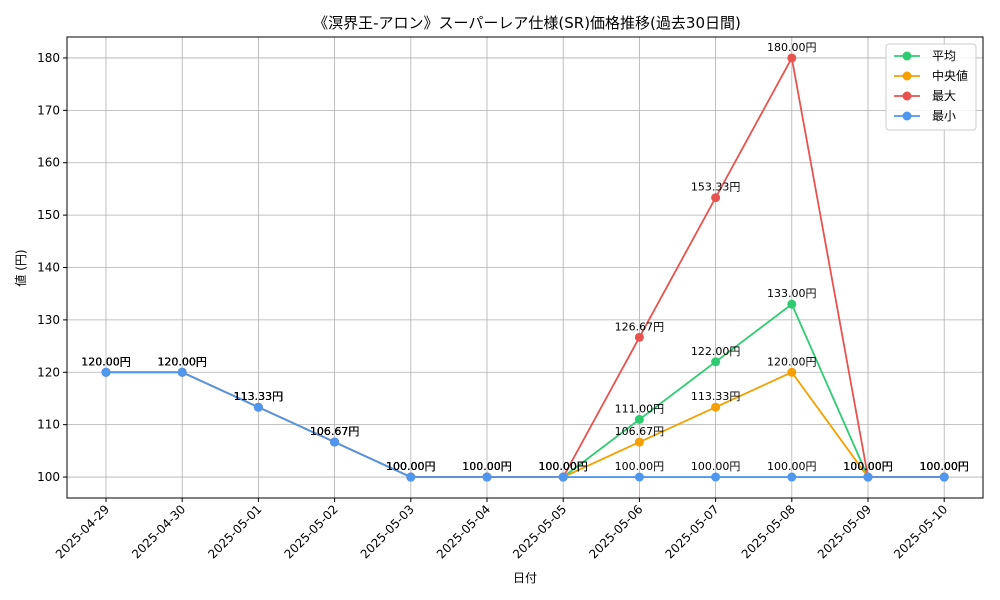 This screenshot has width=1000, height=600. I want to click on y-tick-label: 170, so click(48, 110).